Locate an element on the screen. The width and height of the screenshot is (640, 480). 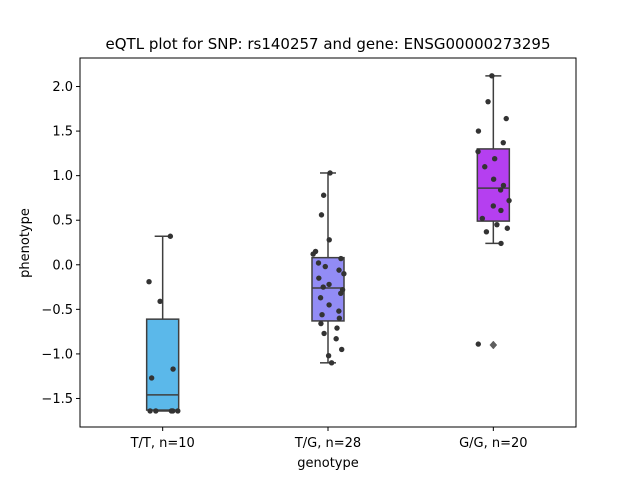
y-tick-label: −0.5 is located at coordinates (57, 310).